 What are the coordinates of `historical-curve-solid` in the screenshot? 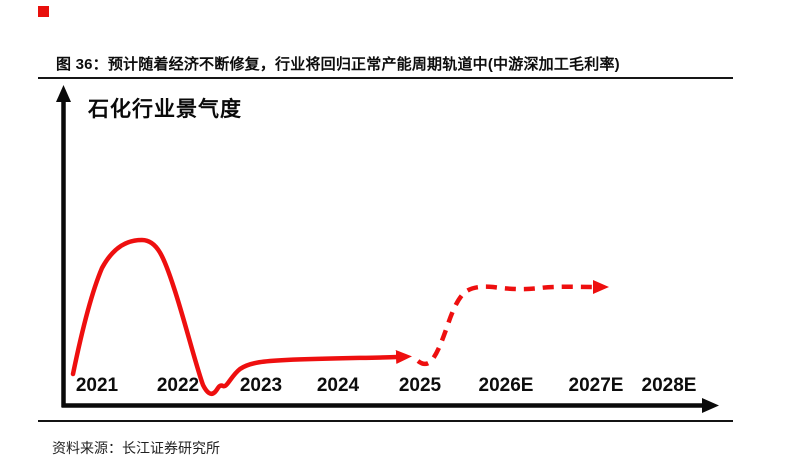 It's located at (241, 316).